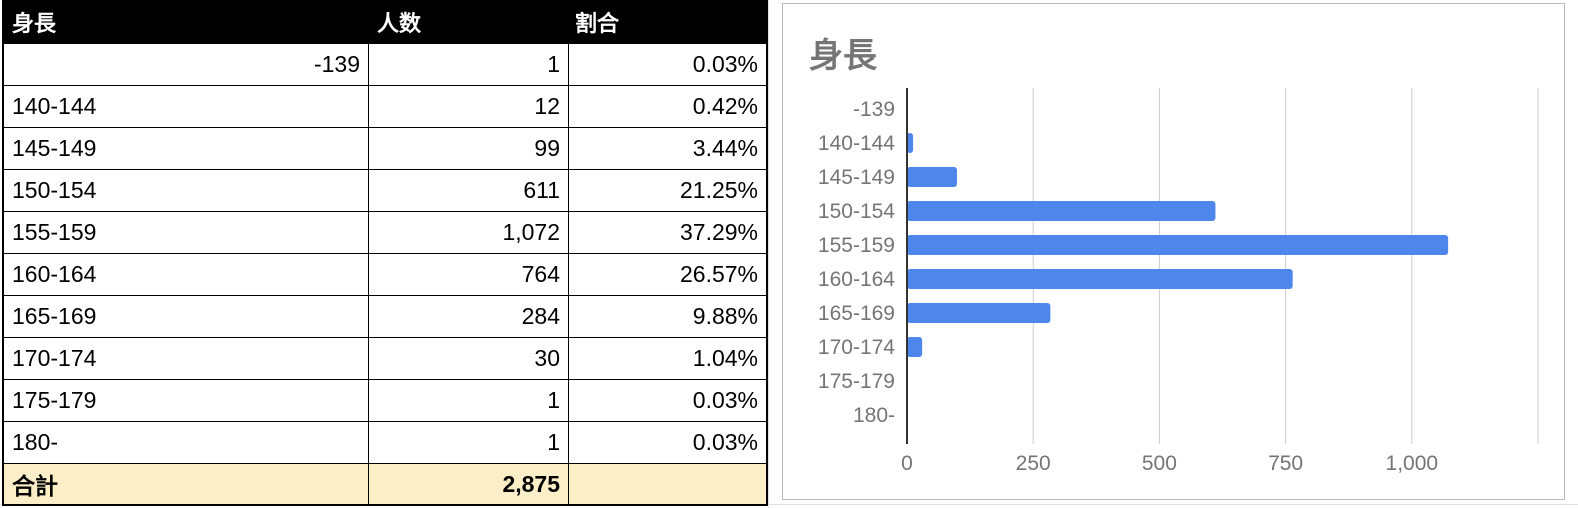 The width and height of the screenshot is (1578, 508). I want to click on table-header-row: 身長 人数 割合, so click(385, 22).